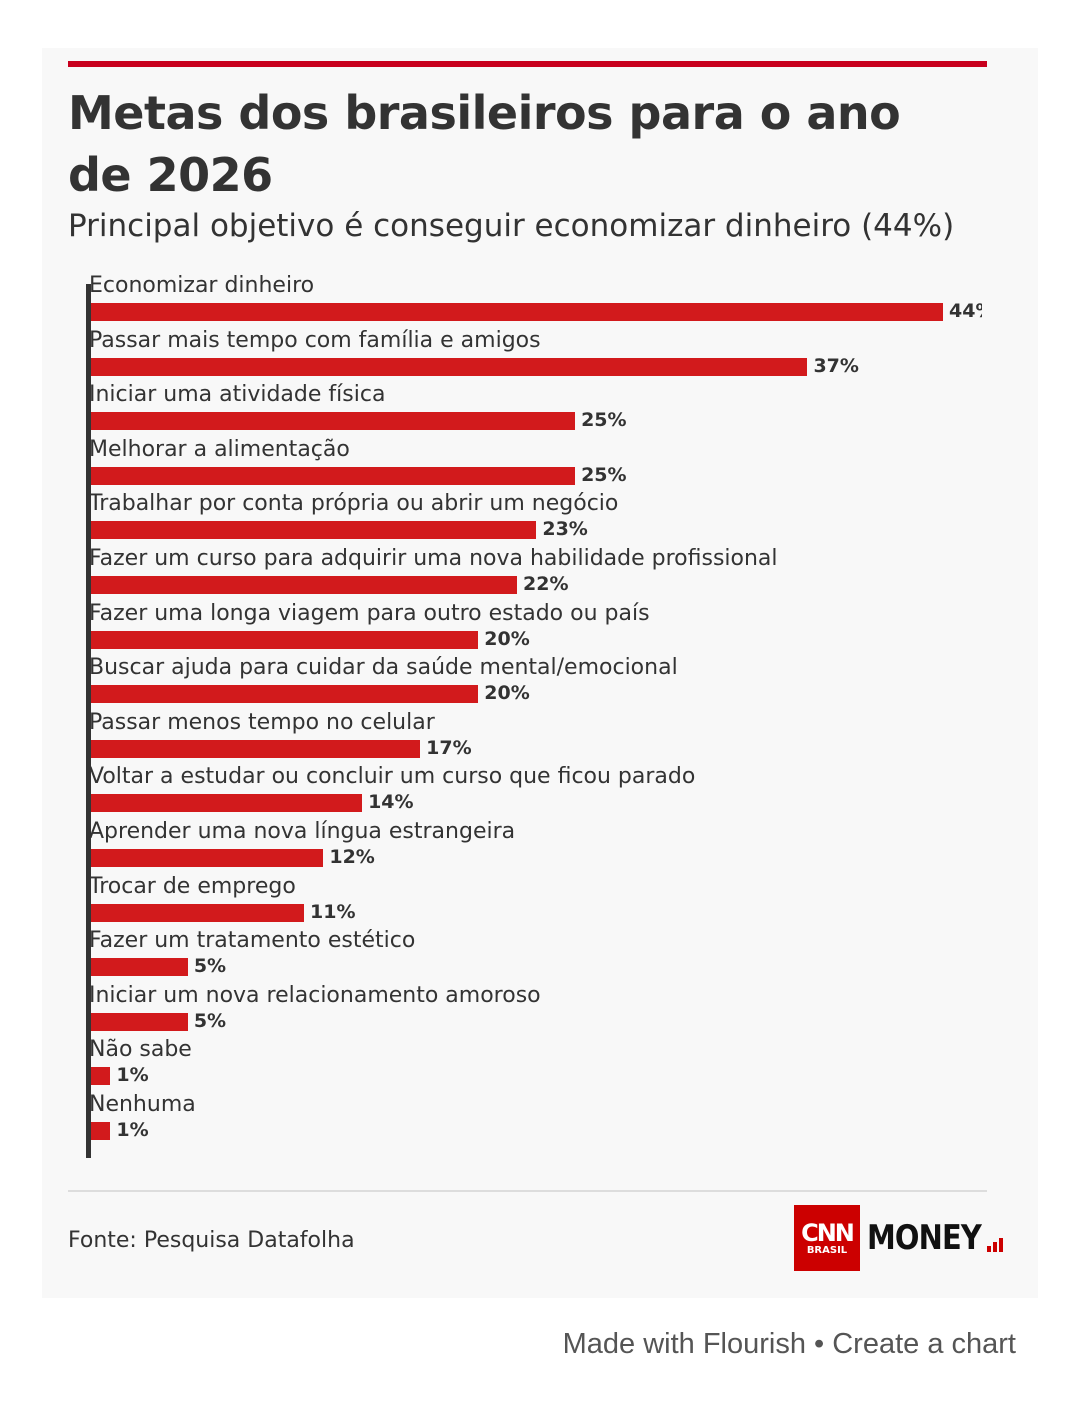  Describe the element at coordinates (546, 584) in the screenshot. I see `value-label: 22%` at that location.